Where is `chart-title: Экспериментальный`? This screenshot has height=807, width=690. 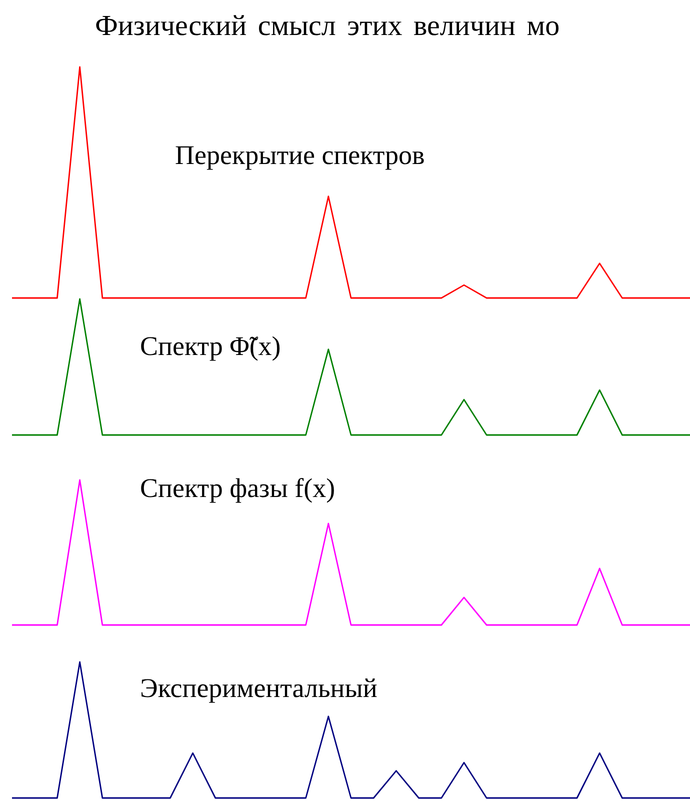
chart-title: Экспериментальный is located at coordinates (259, 688).